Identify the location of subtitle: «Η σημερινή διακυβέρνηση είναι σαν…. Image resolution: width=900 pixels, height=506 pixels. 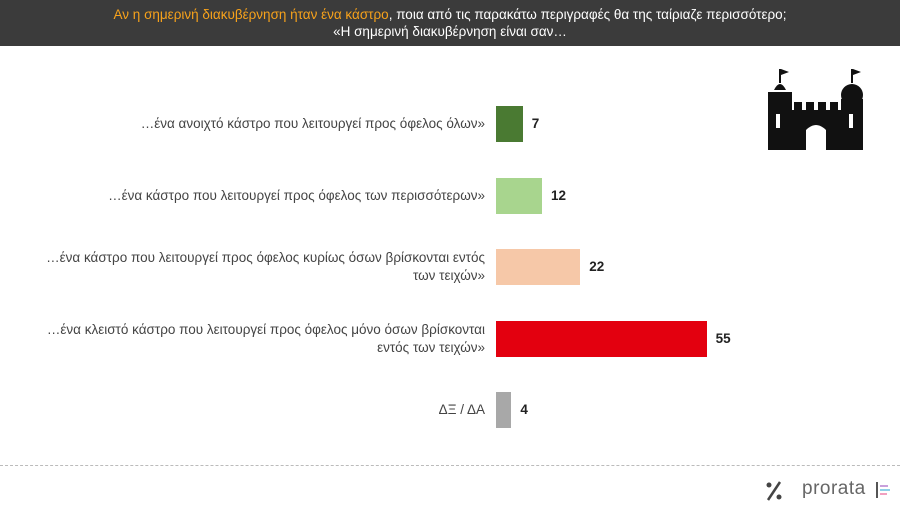
(450, 31).